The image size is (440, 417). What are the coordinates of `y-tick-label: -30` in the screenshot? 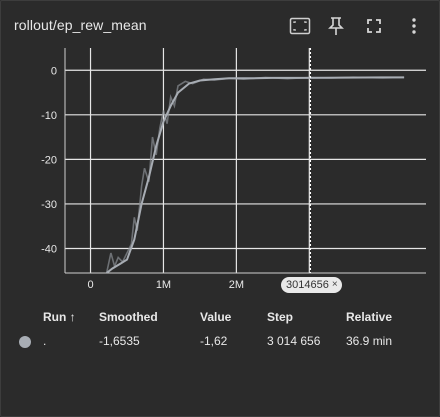 It's located at (49, 205).